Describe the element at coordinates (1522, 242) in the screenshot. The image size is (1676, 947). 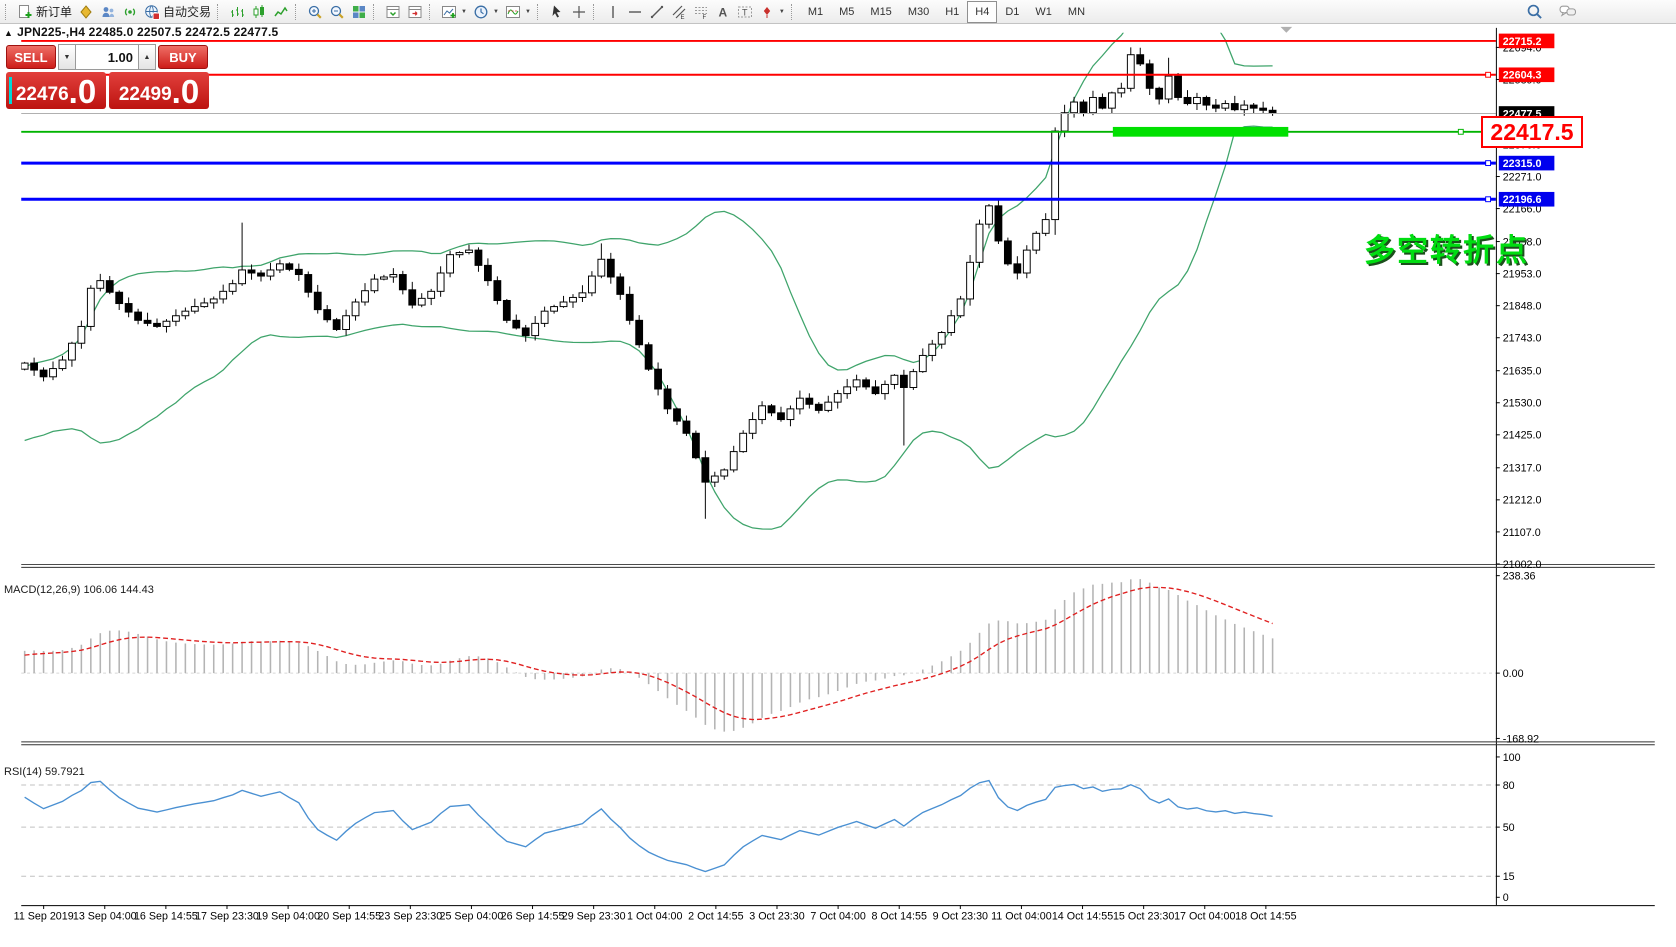
I see `price-tick-label: 22058.0` at that location.